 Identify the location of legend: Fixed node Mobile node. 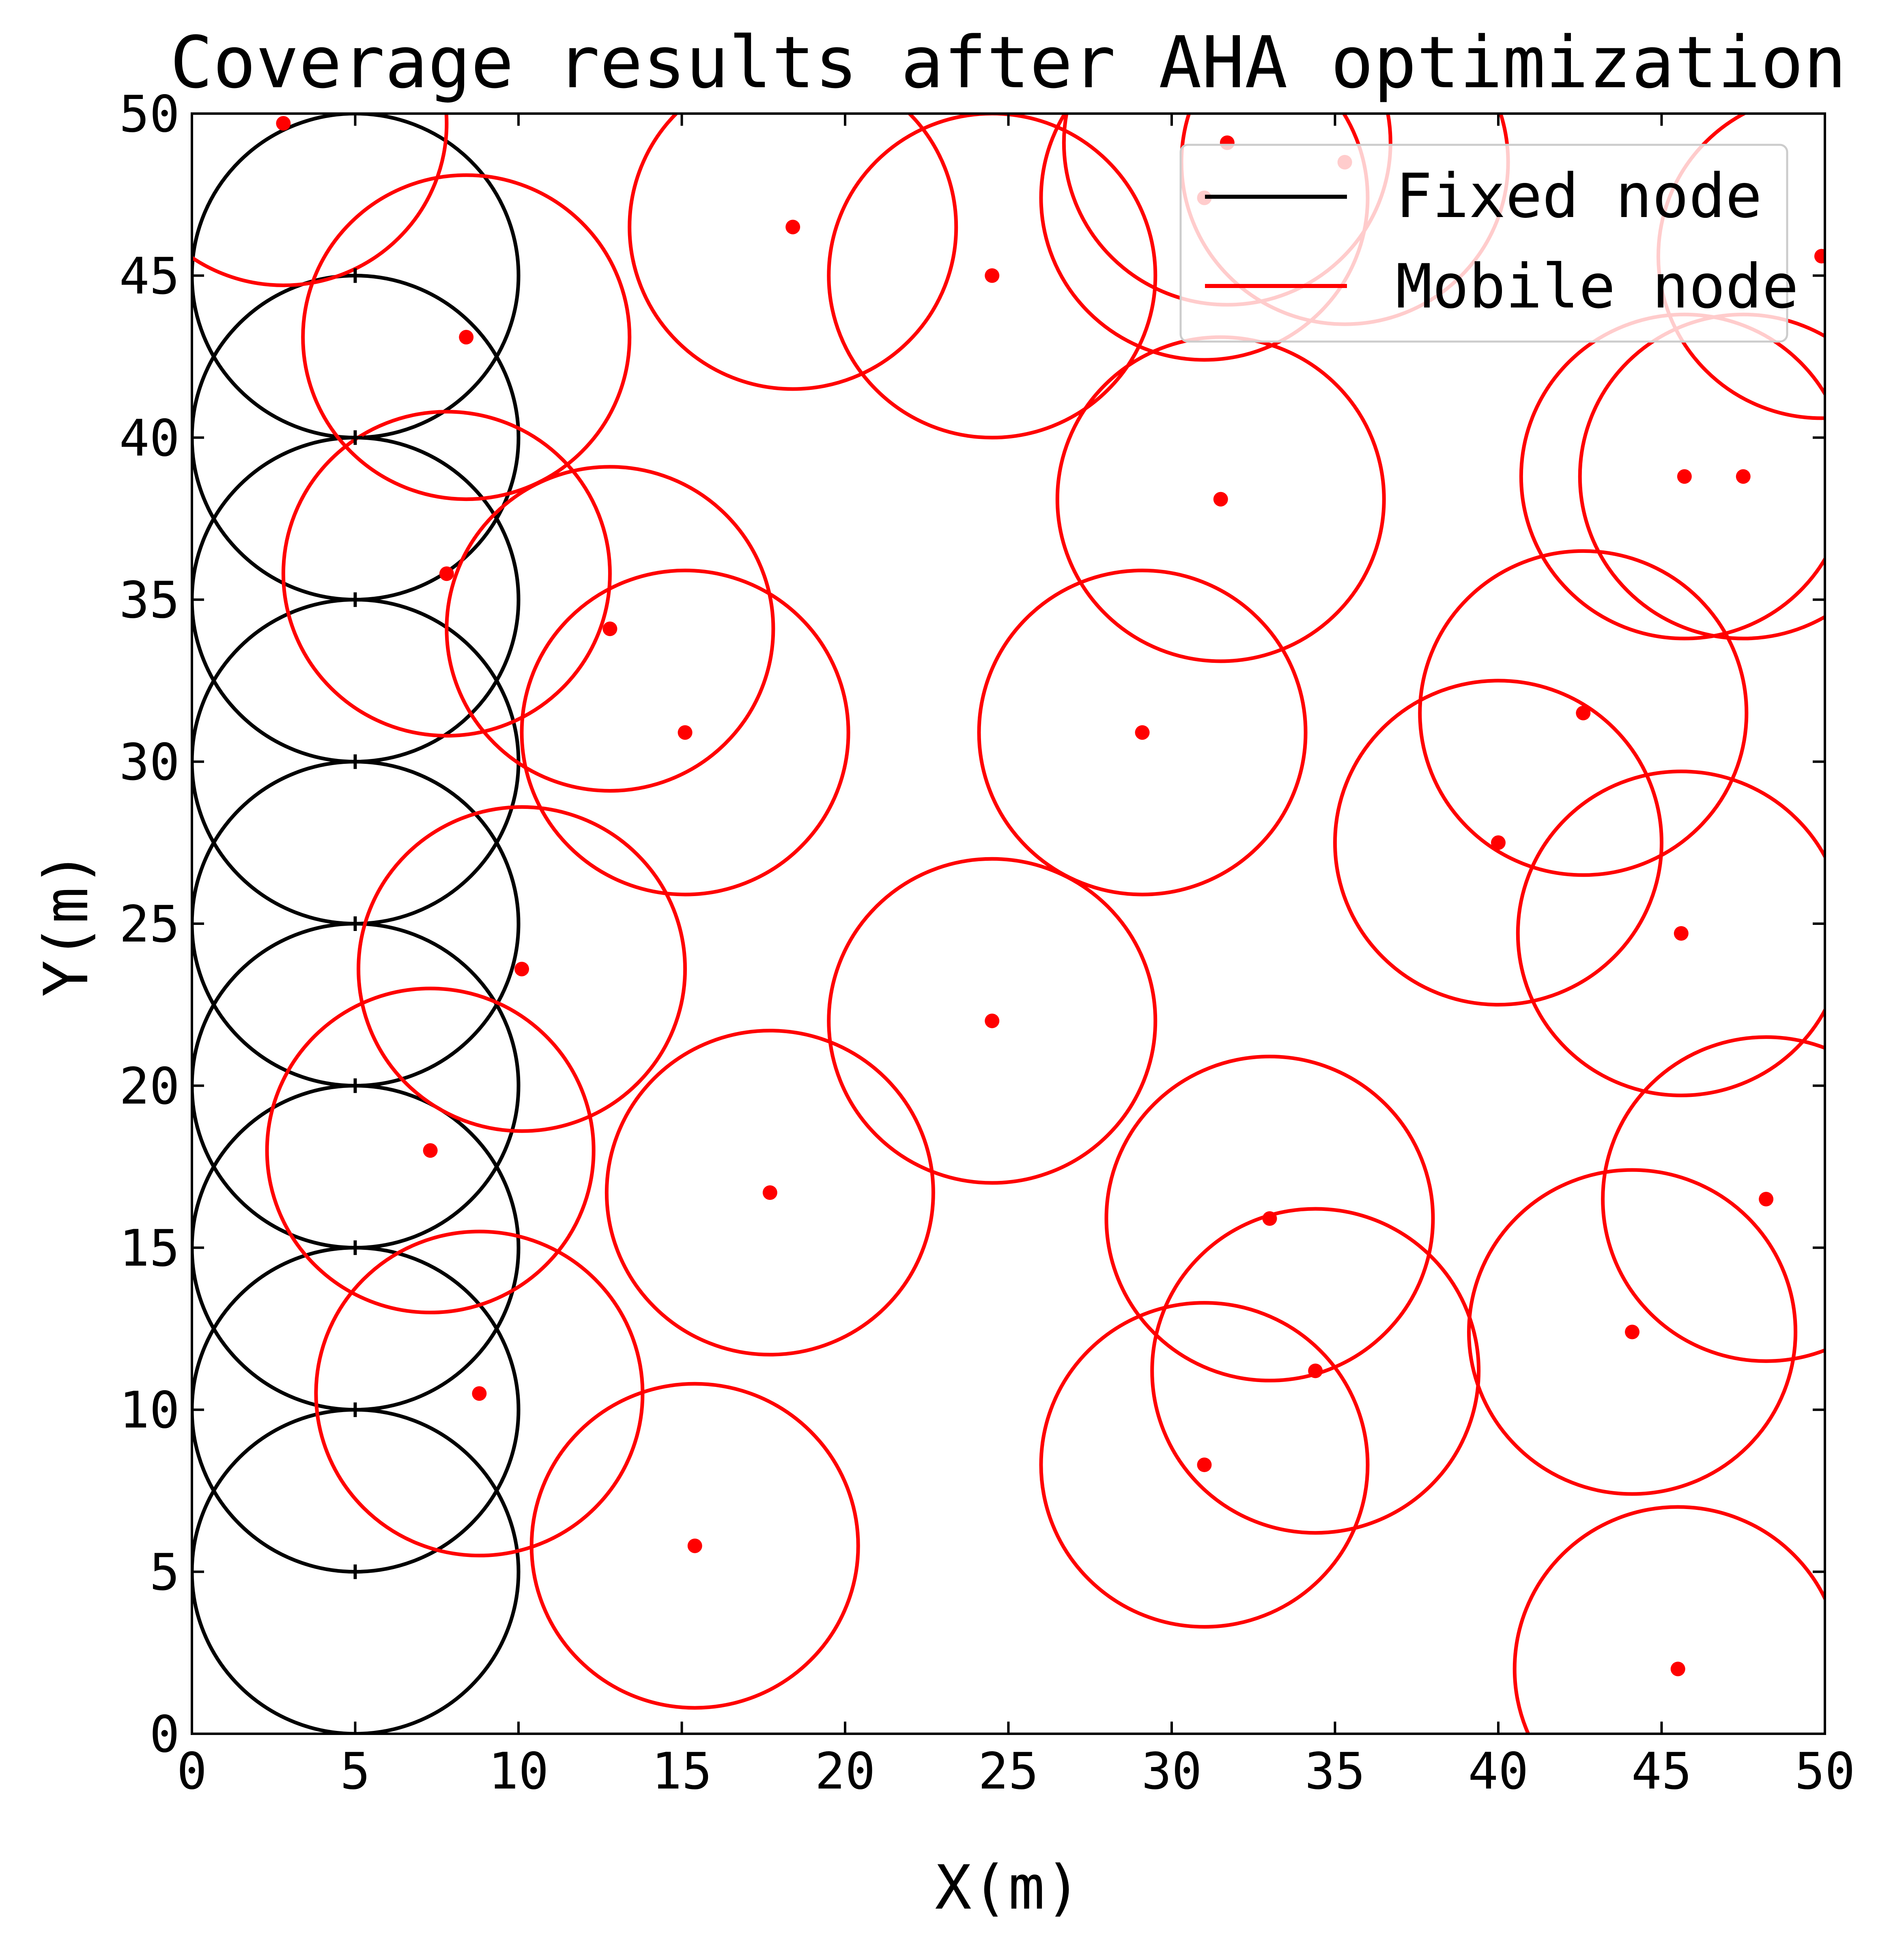
(1489, 243).